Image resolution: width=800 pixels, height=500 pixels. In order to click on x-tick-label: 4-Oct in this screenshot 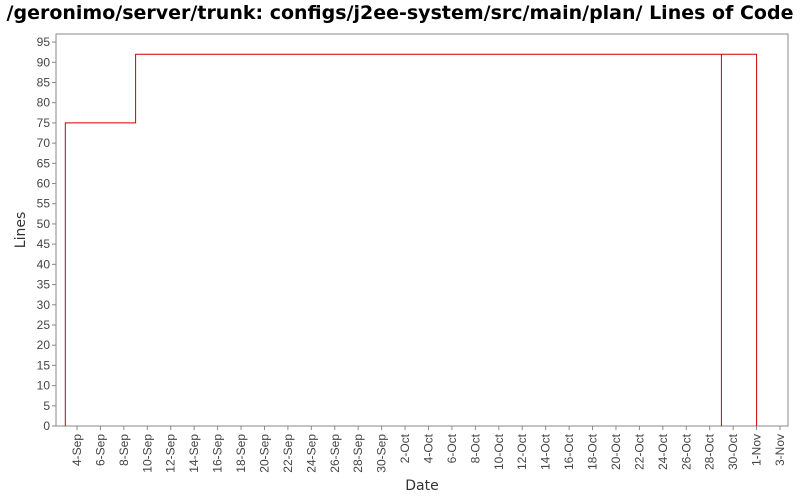, I will do `click(429, 448)`.